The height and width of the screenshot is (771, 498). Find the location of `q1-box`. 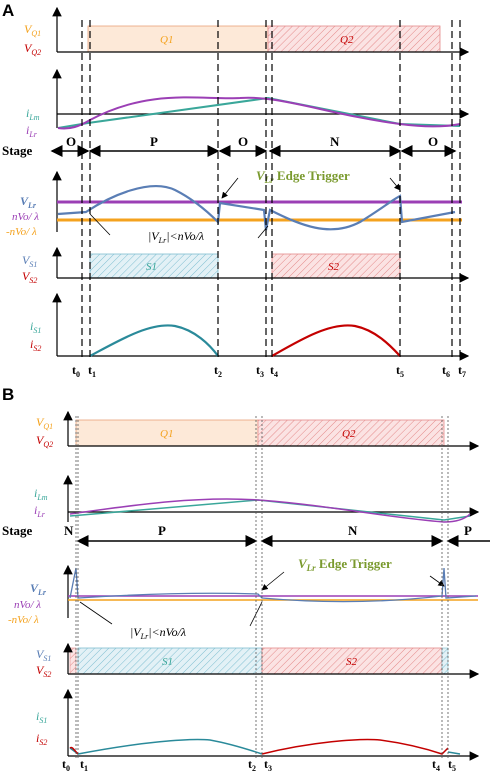

q1-box is located at coordinates (178, 39).